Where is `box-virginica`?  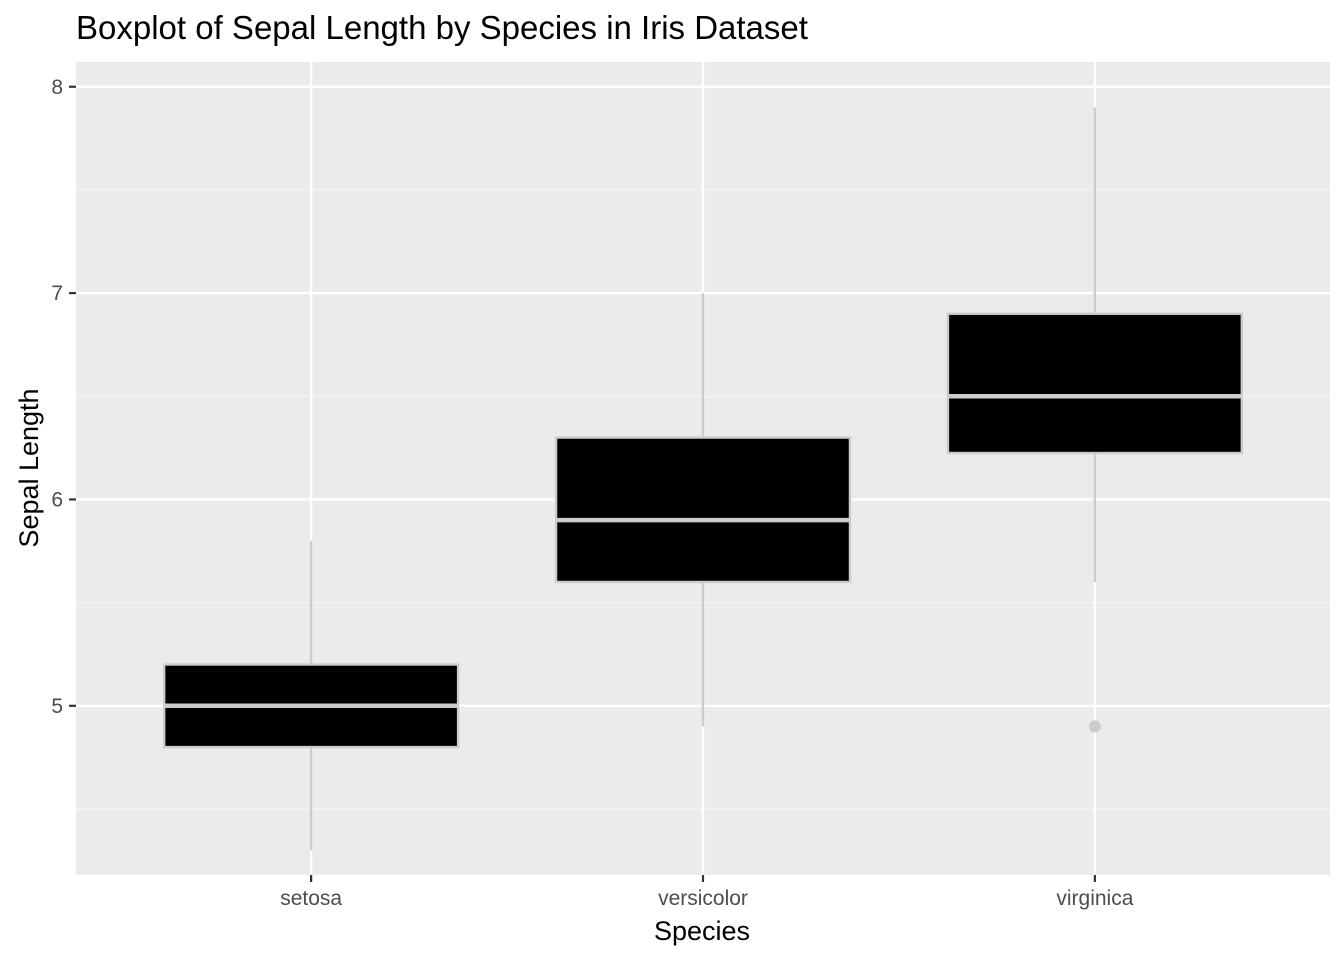 box-virginica is located at coordinates (1095, 420).